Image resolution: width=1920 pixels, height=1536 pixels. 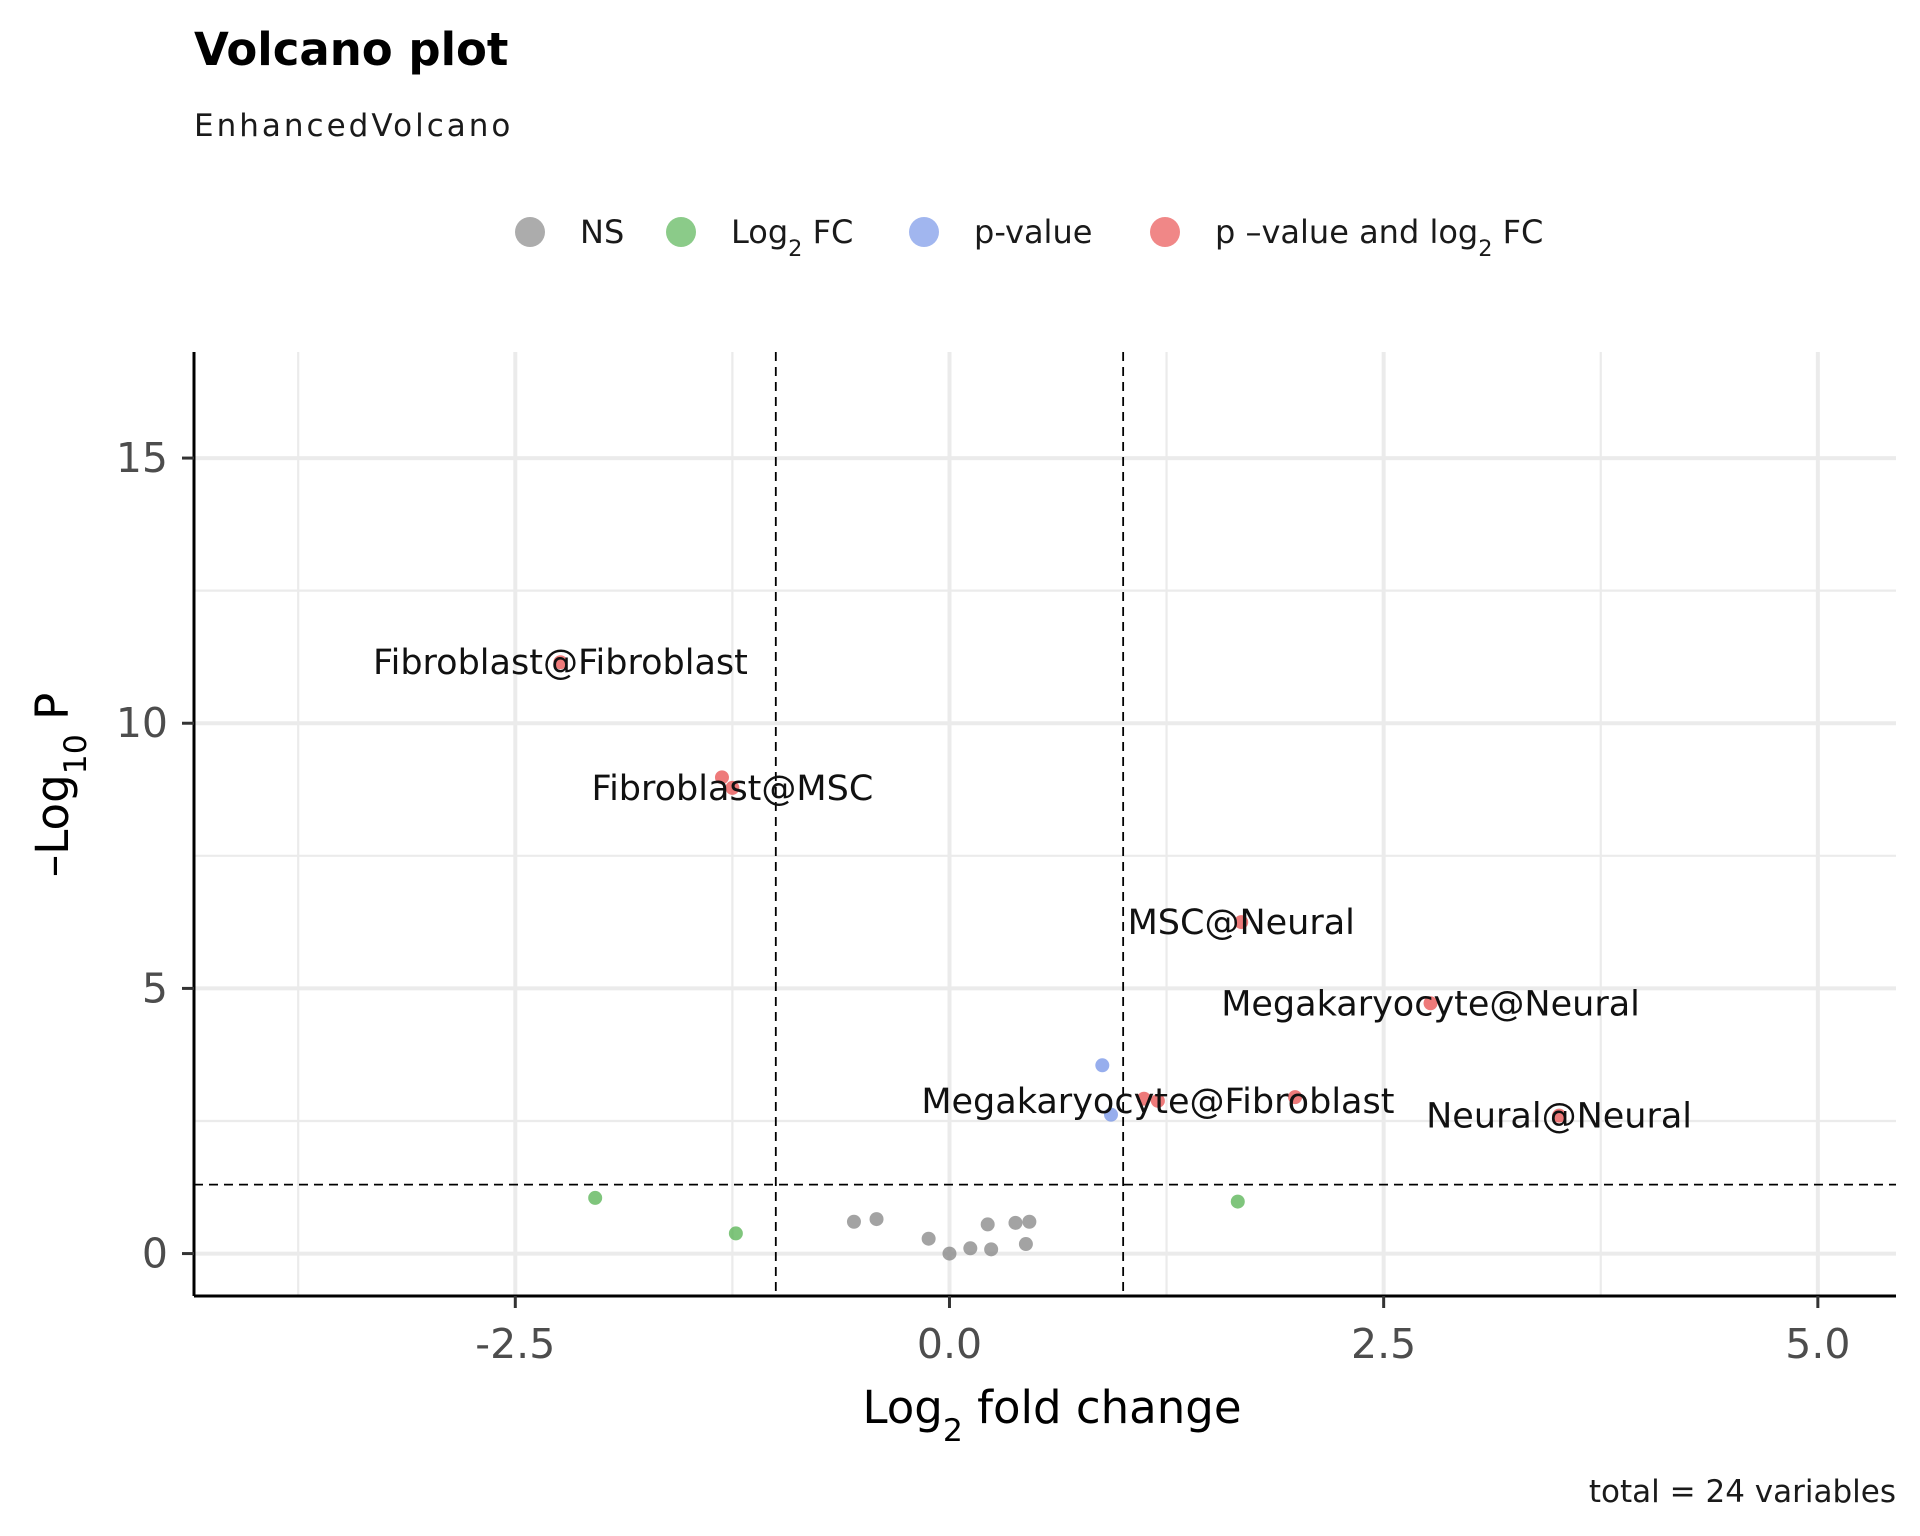 I want to click on legend-label: NS, so click(x=602, y=232).